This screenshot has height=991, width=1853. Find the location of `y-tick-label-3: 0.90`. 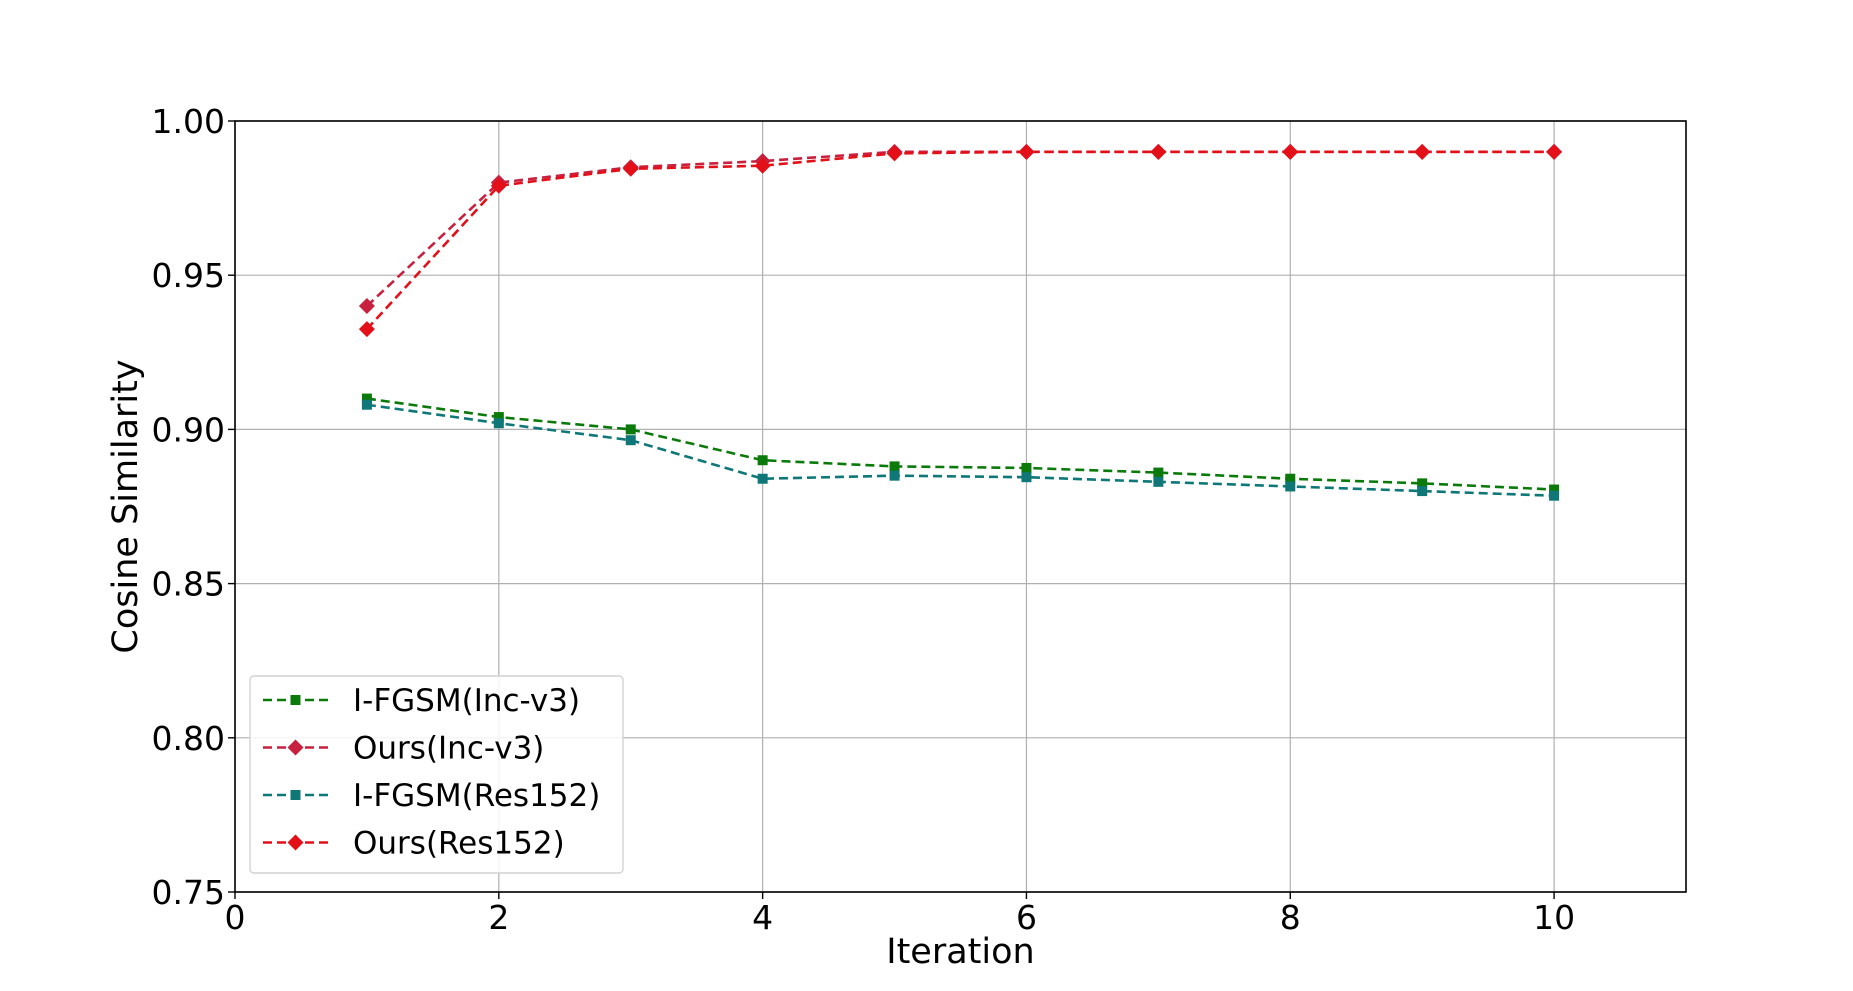

y-tick-label-3: 0.90 is located at coordinates (188, 429).